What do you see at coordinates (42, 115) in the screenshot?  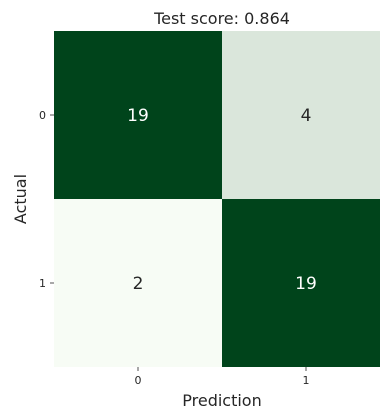 I see `y-tick-label-0: 0` at bounding box center [42, 115].